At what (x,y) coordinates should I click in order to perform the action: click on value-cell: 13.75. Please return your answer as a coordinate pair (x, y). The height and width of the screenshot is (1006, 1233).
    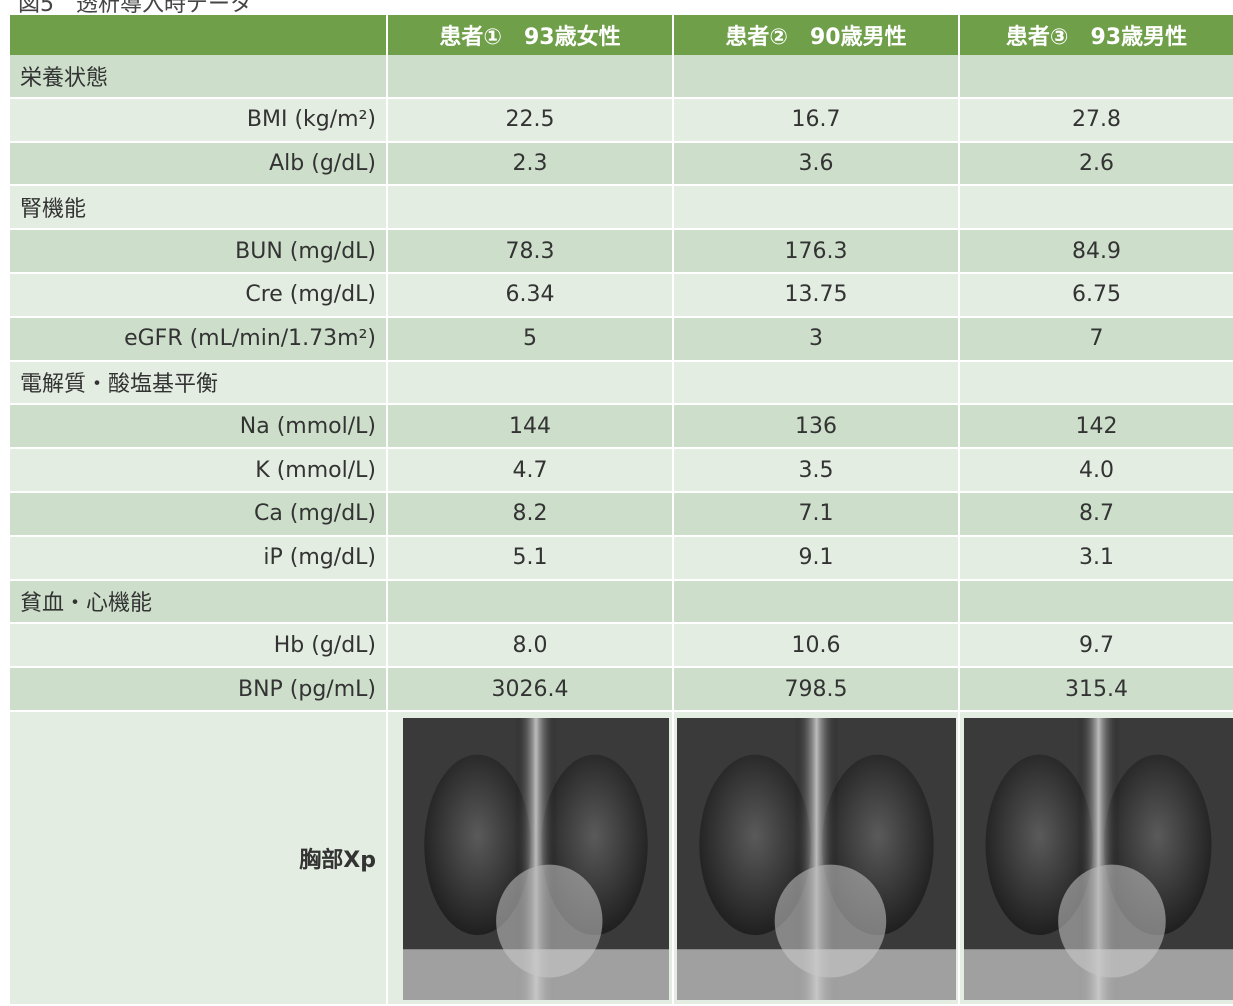
    Looking at the image, I should click on (817, 296).